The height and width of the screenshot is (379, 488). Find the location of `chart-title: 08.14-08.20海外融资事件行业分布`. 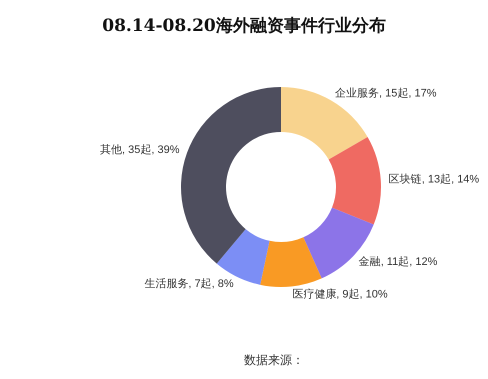

chart-title: 08.14-08.20海外融资事件行业分布 is located at coordinates (244, 26).